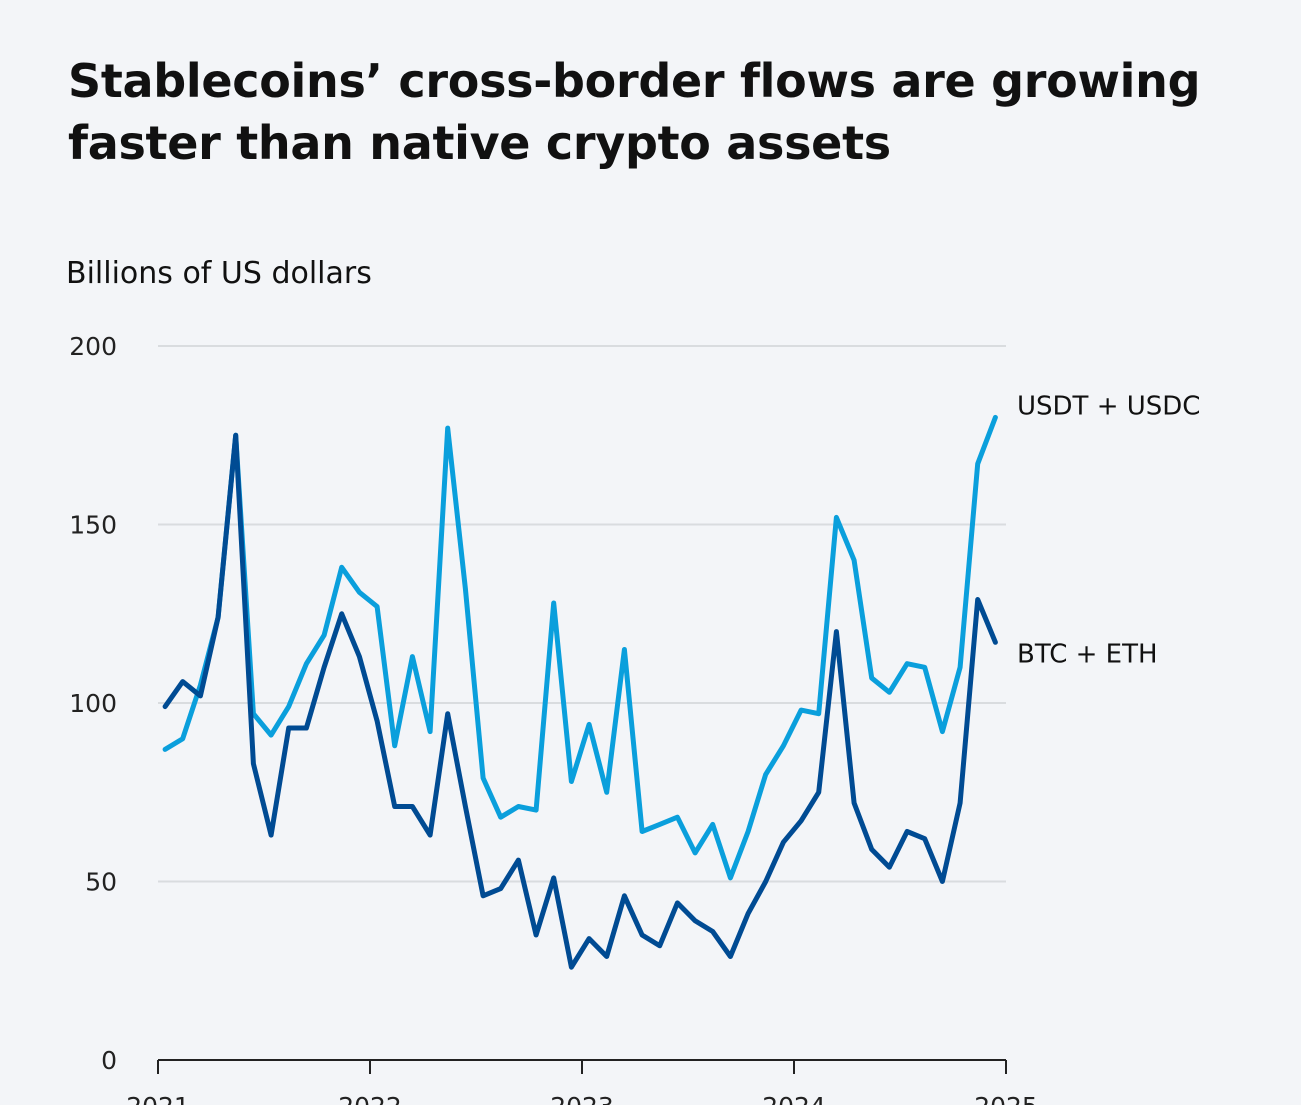 Image resolution: width=1301 pixels, height=1105 pixels. What do you see at coordinates (1108, 406) in the screenshot?
I see `series-label: USDT + USDC` at bounding box center [1108, 406].